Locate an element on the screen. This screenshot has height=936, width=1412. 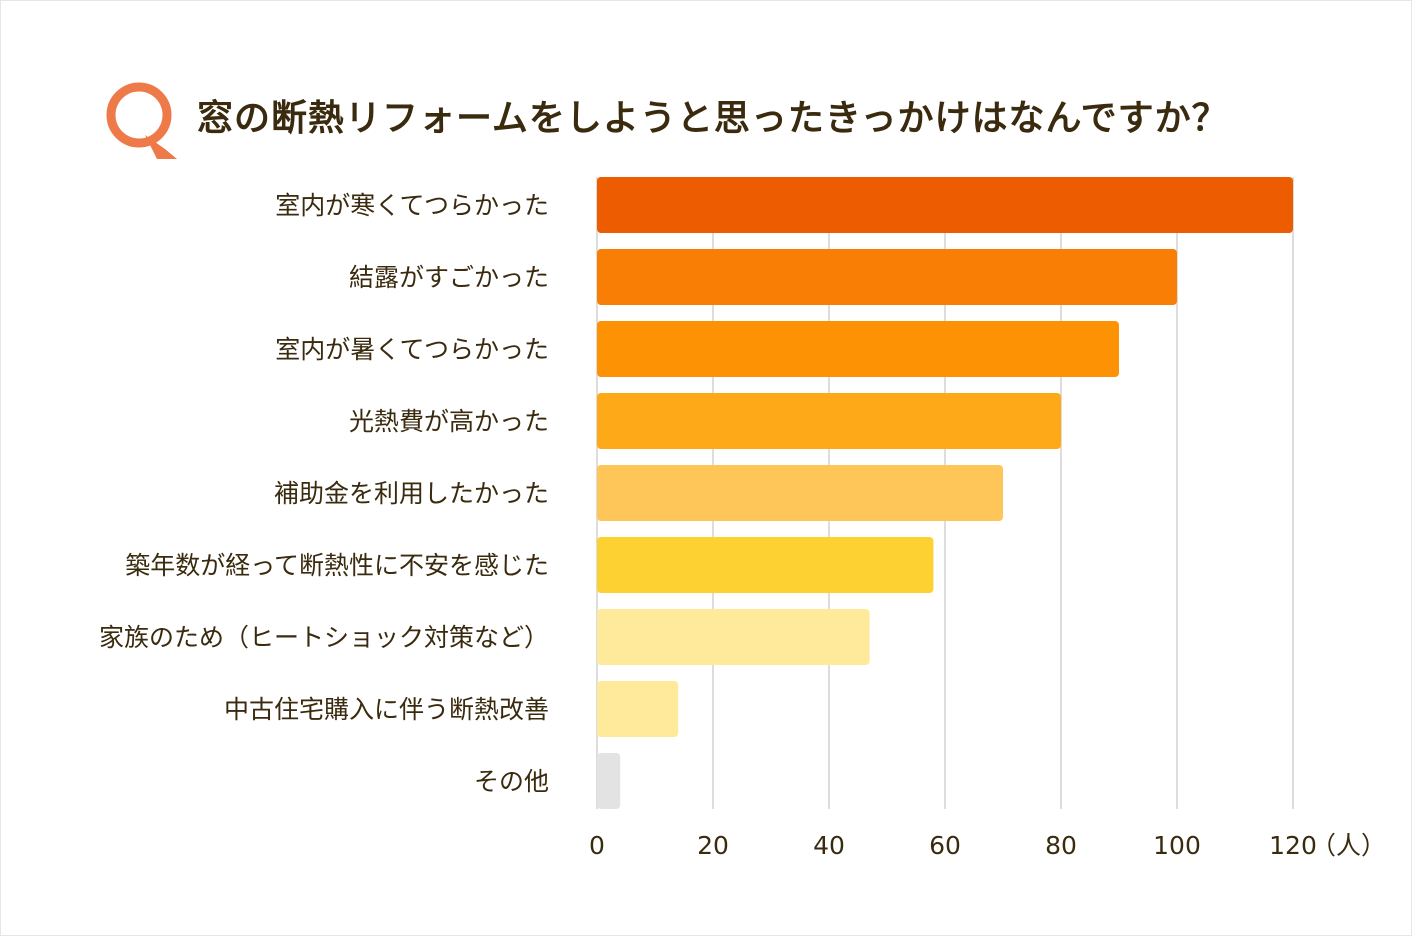
category-label: 光熱費が高かった is located at coordinates (449, 421).